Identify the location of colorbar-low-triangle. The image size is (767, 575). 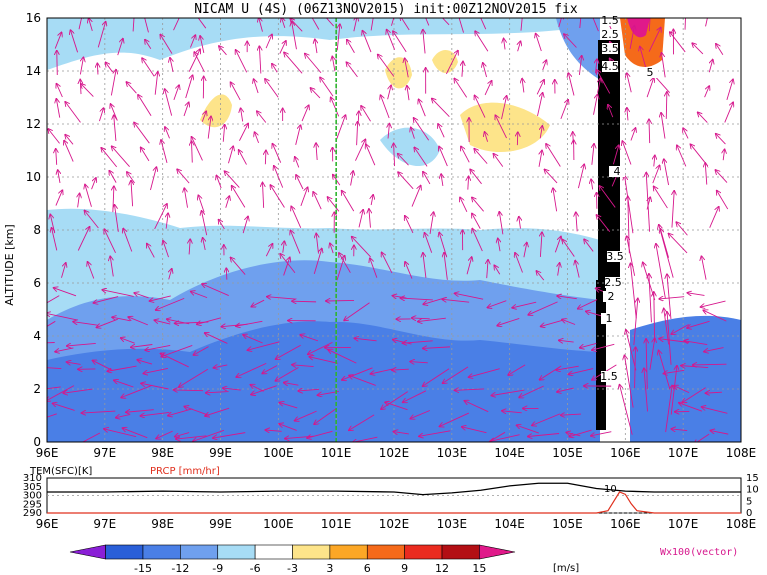
(87, 552).